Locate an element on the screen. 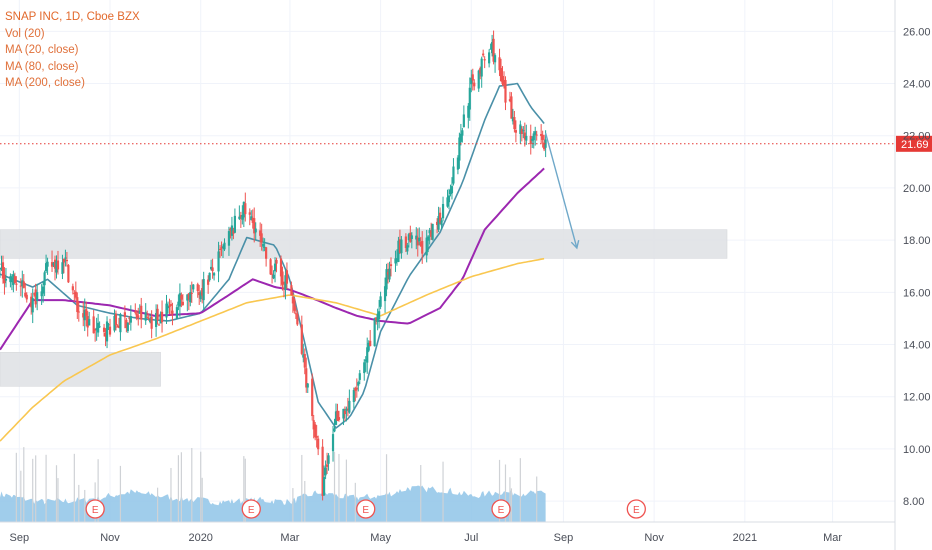  y-tick-label: 26.00 is located at coordinates (917, 32).